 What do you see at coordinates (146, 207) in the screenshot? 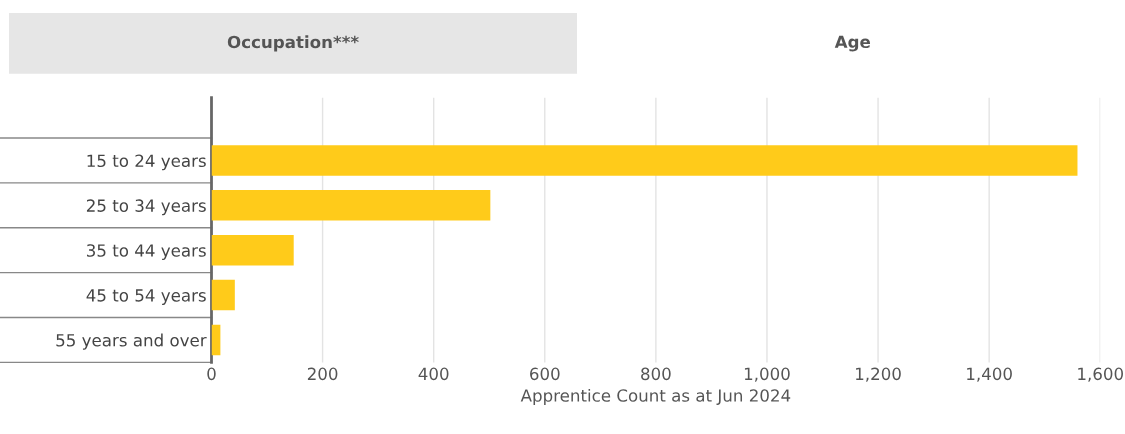
I see `y-tick-label: 25 to 34 years` at bounding box center [146, 207].